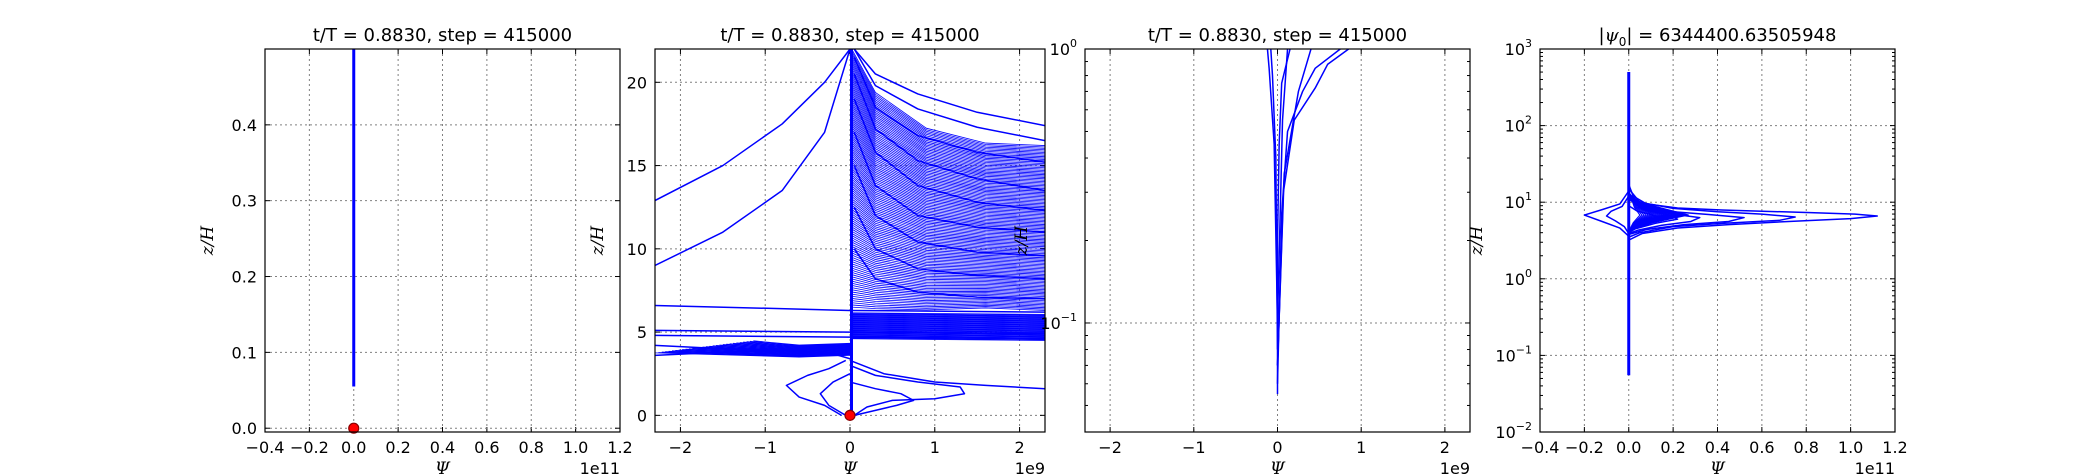 The height and width of the screenshot is (475, 2100). What do you see at coordinates (1277, 447) in the screenshot?
I see `x-tick-label: 0` at bounding box center [1277, 447].